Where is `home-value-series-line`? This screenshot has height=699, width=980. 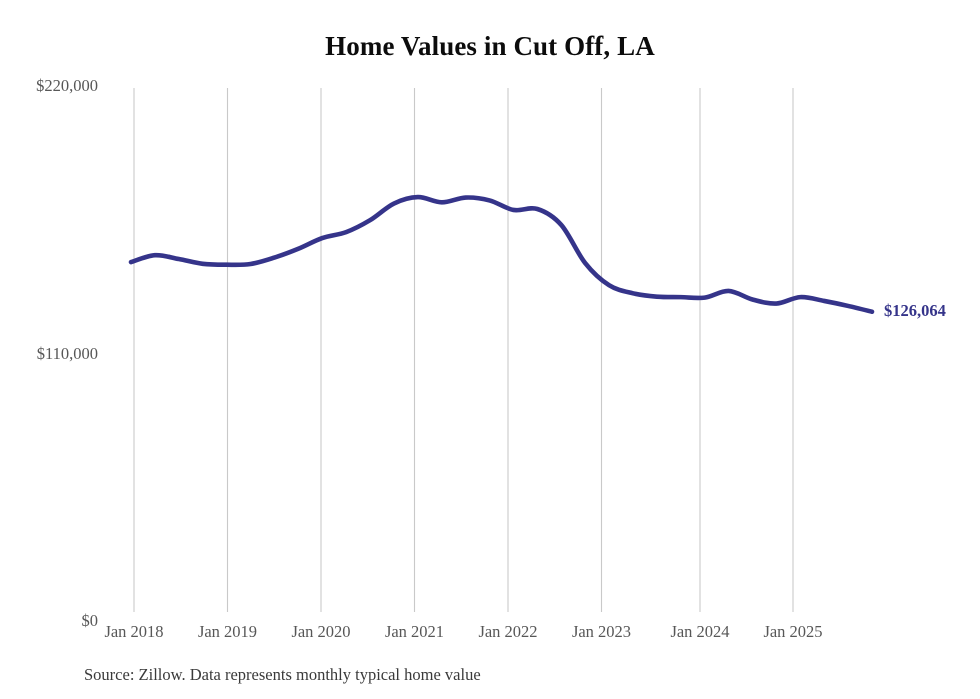 home-value-series-line is located at coordinates (501, 254).